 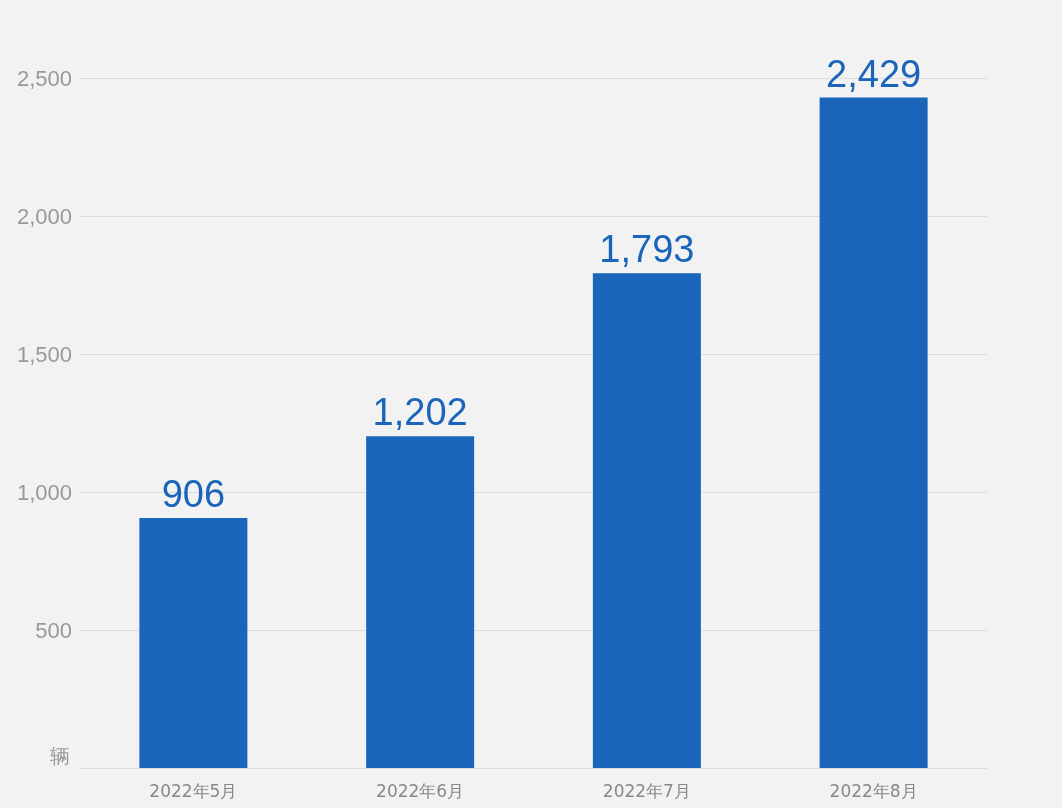 I want to click on y-tick-label: 1,500, so click(x=44, y=354).